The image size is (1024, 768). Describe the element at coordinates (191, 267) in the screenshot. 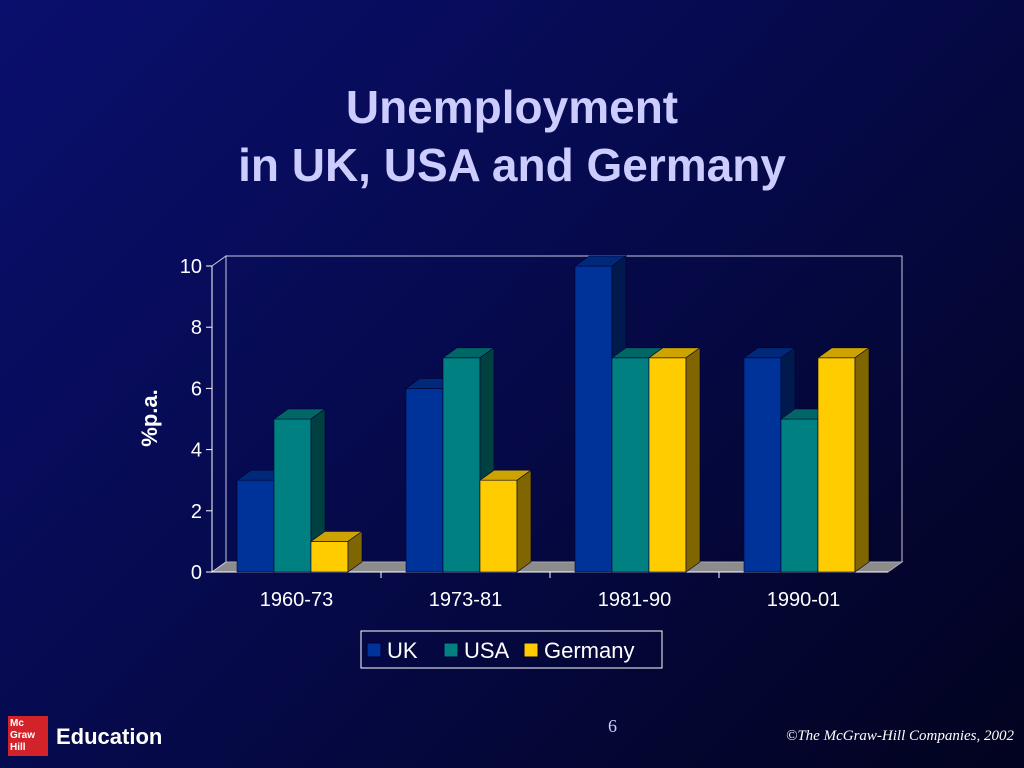

I see `y-tick-label: 10` at that location.